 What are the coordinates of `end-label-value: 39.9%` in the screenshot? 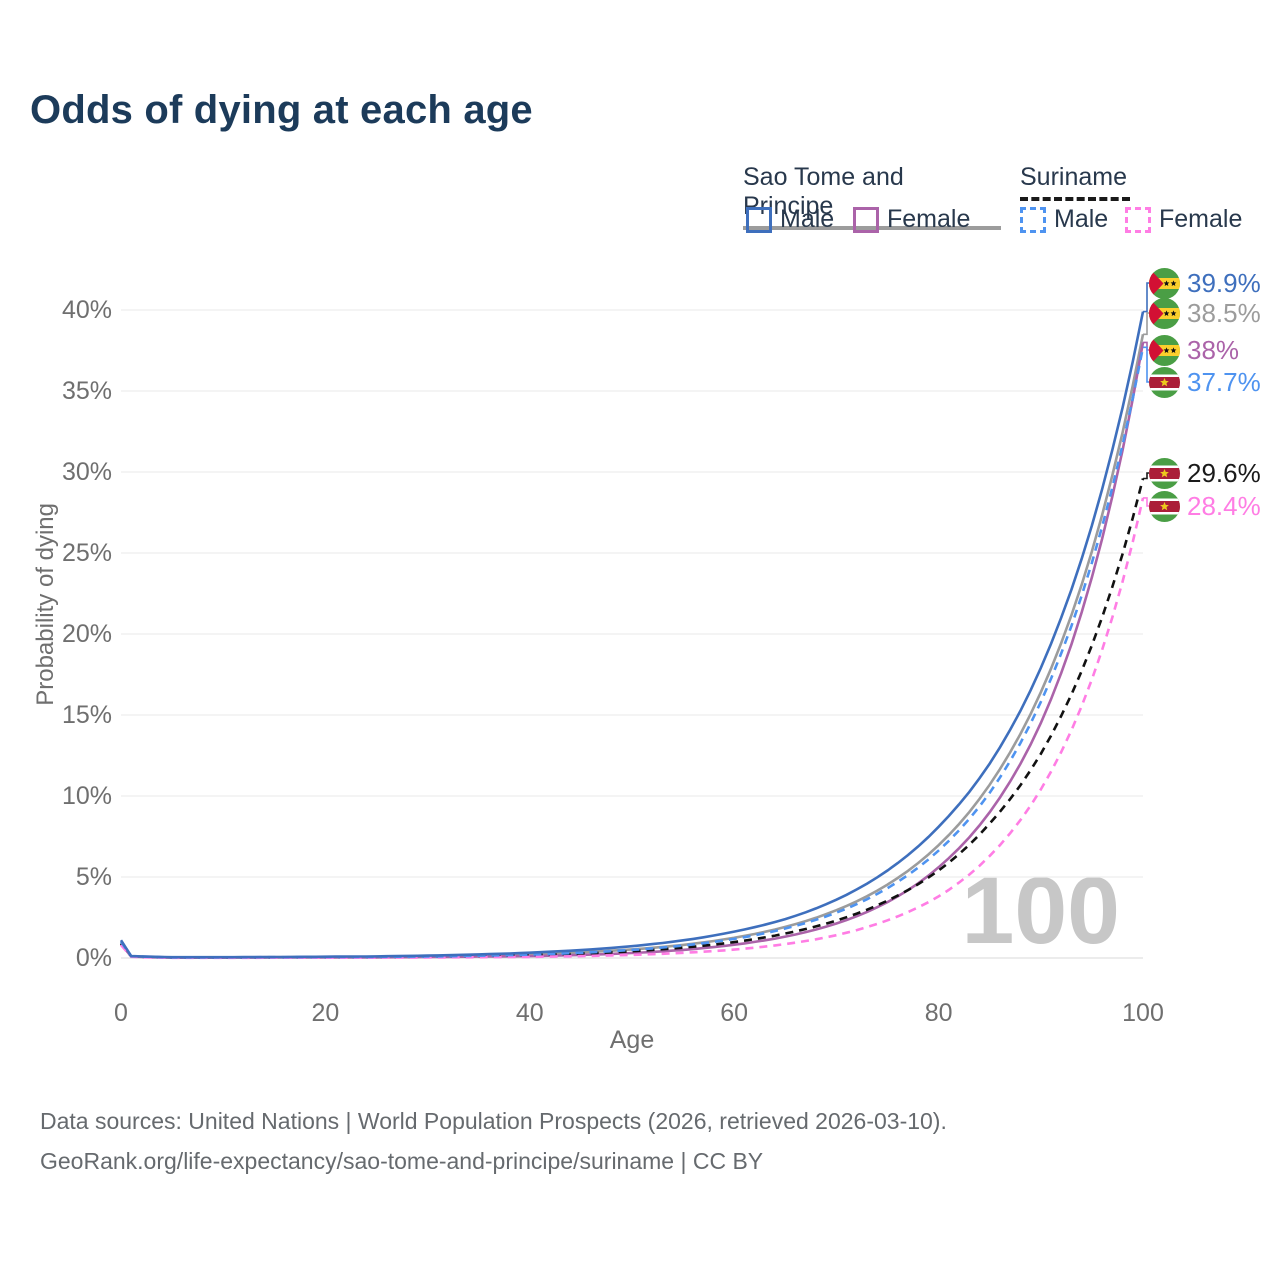 It's located at (1224, 282).